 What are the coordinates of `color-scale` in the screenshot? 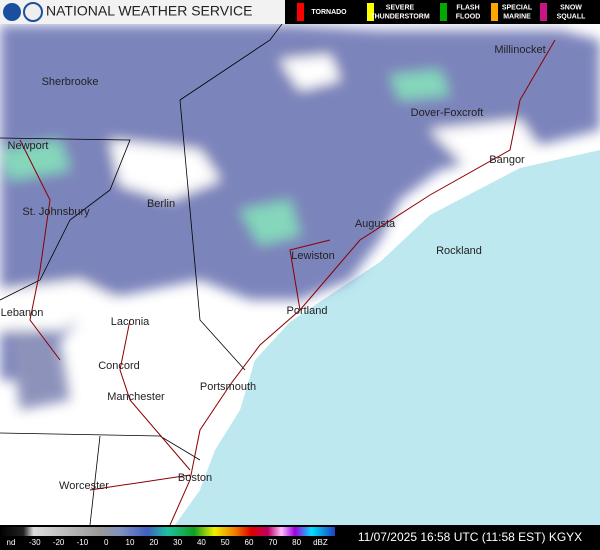 It's located at (167, 531).